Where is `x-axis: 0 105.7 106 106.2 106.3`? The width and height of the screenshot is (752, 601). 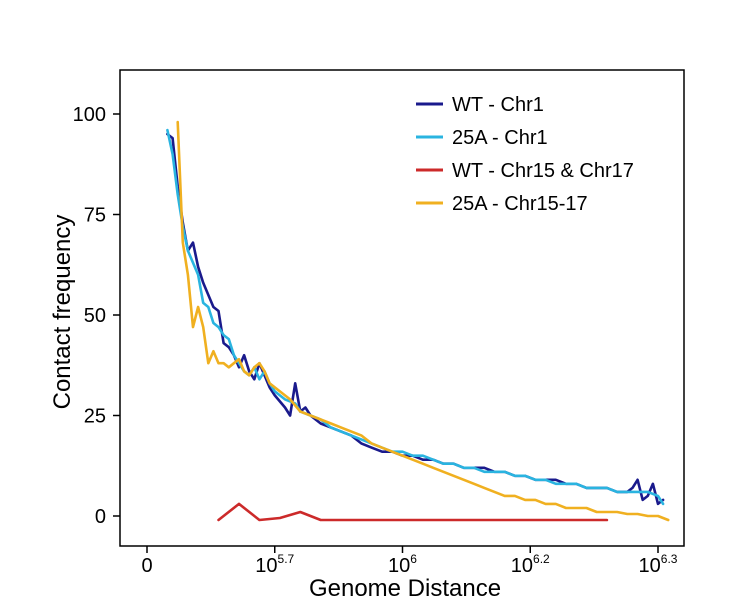 x-axis: 0 105.7 106 106.2 106.3 is located at coordinates (409, 561).